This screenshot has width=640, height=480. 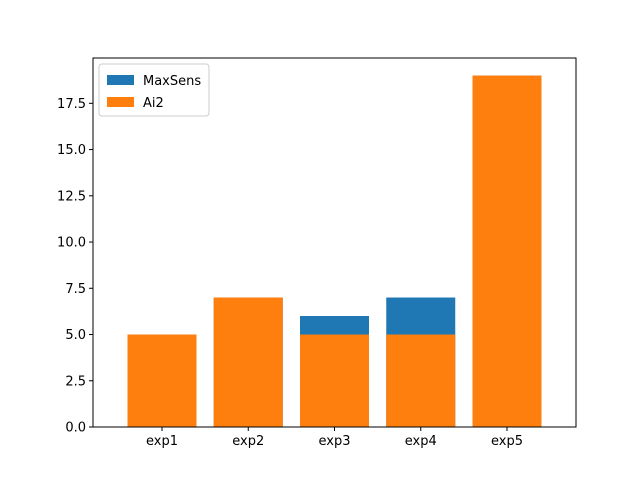 I want to click on x-tick-label-exp5: exp5, so click(x=507, y=441).